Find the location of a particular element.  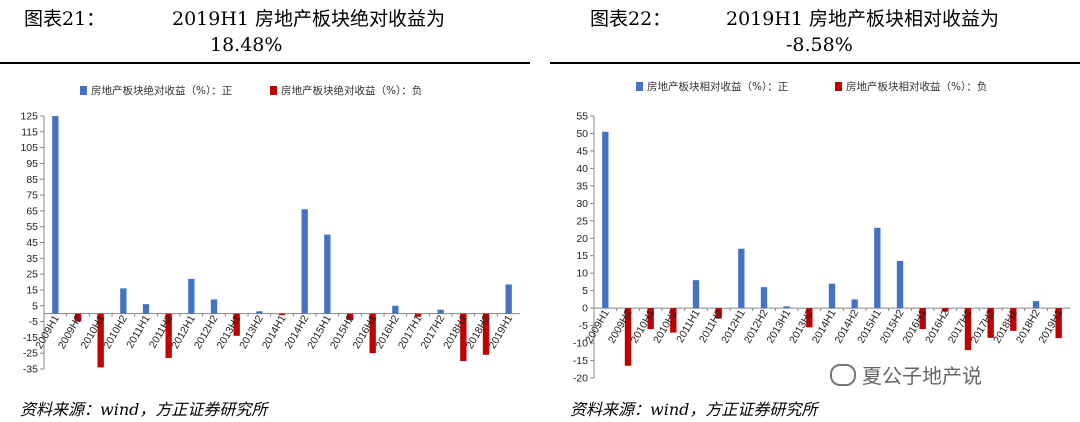

y-tick-label: 95 is located at coordinates (32, 164).